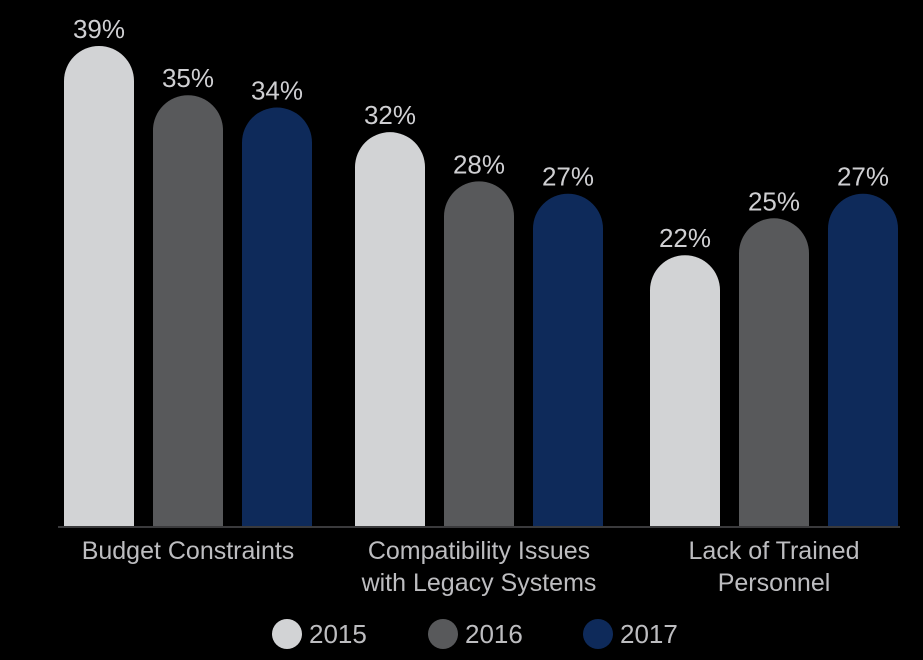 The height and width of the screenshot is (660, 923). What do you see at coordinates (287, 634) in the screenshot?
I see `legend-swatch-2015` at bounding box center [287, 634].